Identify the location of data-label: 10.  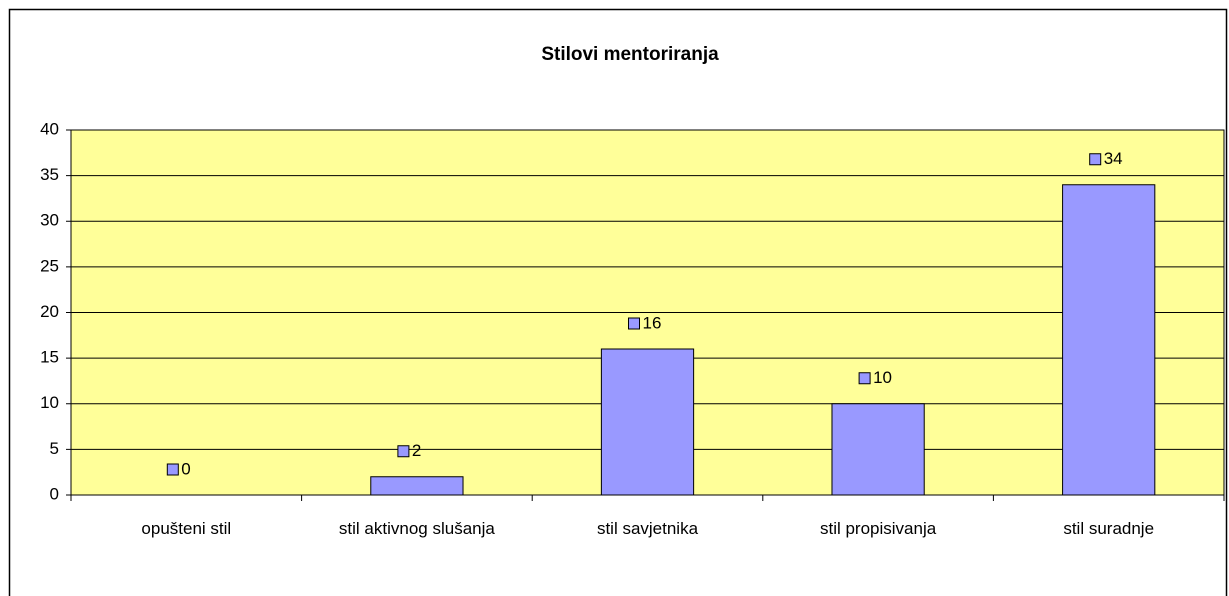
(882, 377).